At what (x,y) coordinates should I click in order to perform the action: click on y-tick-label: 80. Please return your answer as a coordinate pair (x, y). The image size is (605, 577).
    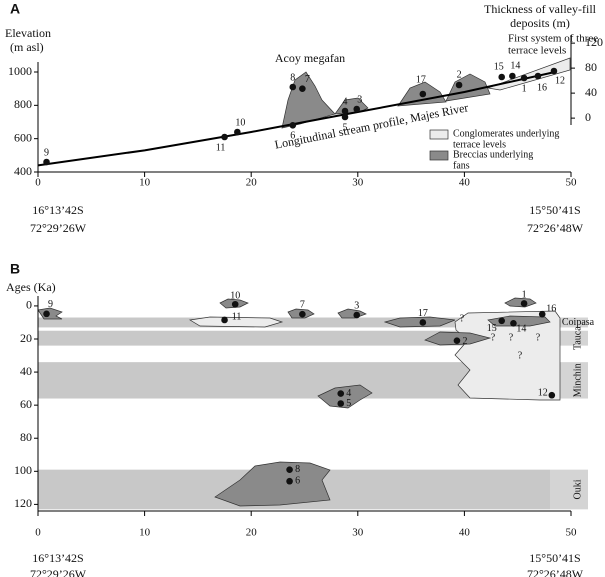
    Looking at the image, I should click on (26, 437).